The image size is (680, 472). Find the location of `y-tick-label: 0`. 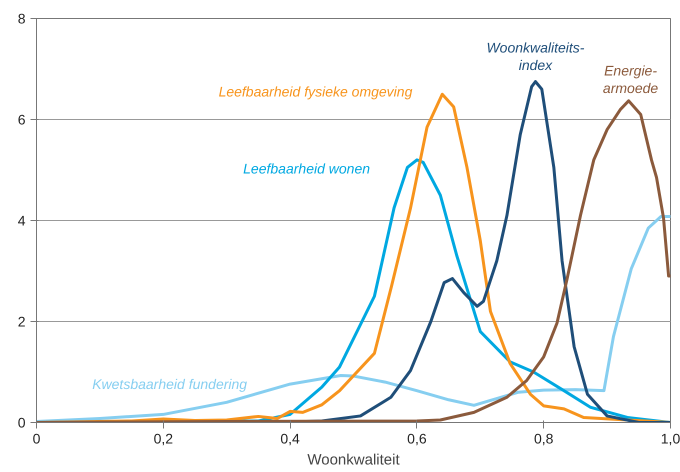

y-tick-label: 0 is located at coordinates (22, 422).